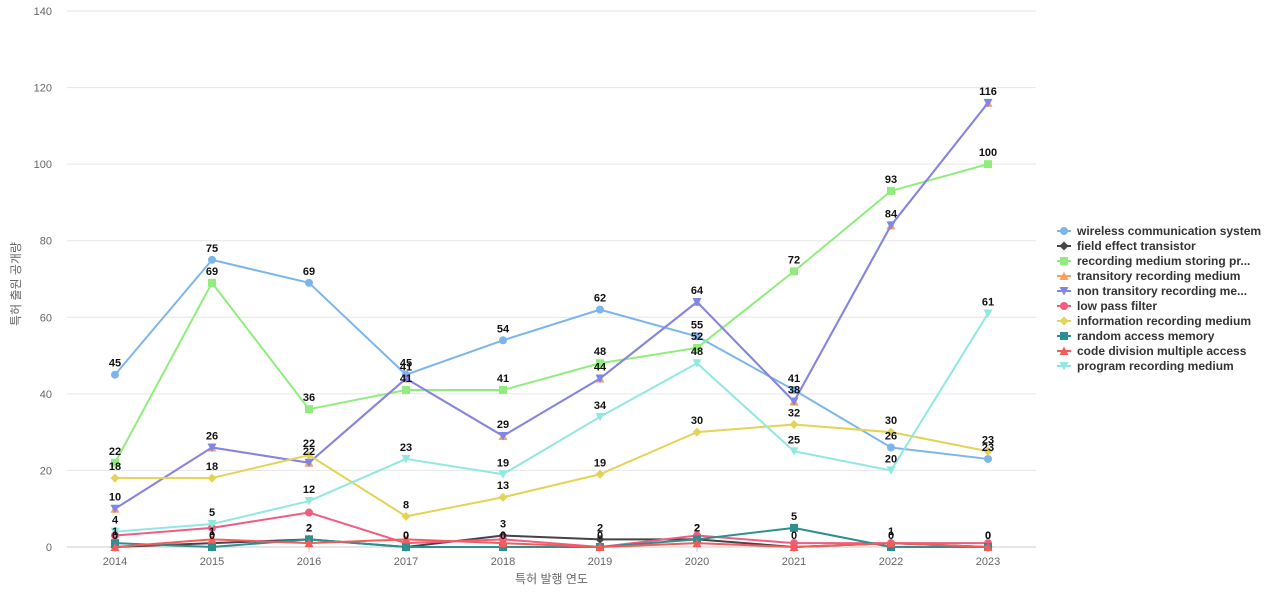 This screenshot has width=1280, height=605. I want to click on data-label: 5, so click(212, 513).